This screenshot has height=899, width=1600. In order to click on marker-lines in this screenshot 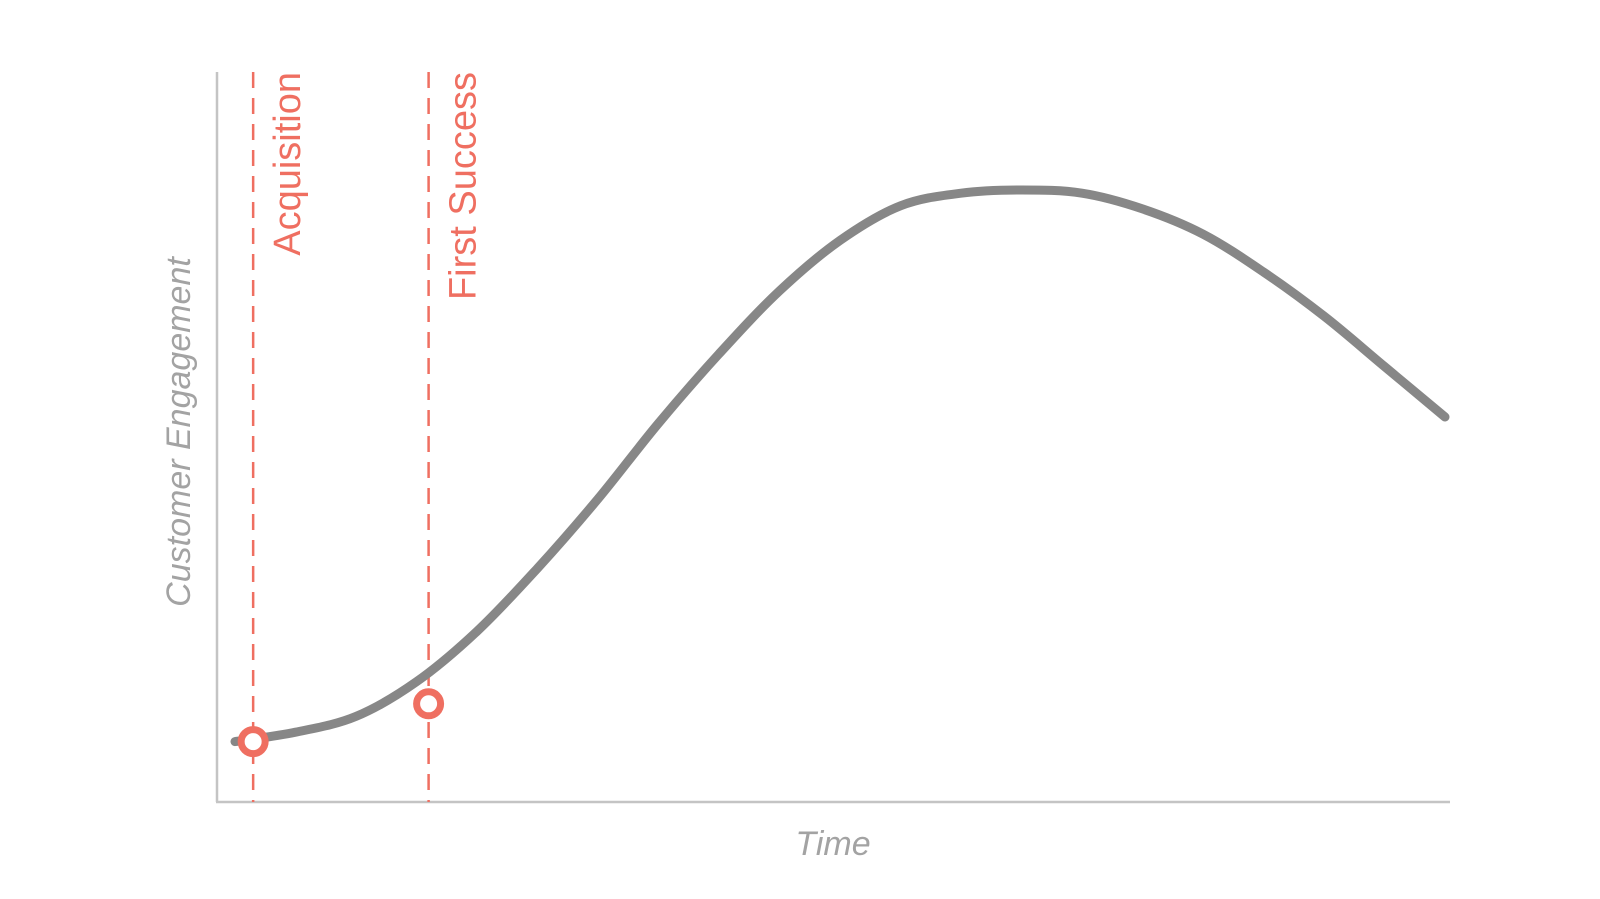, I will do `click(340, 437)`.